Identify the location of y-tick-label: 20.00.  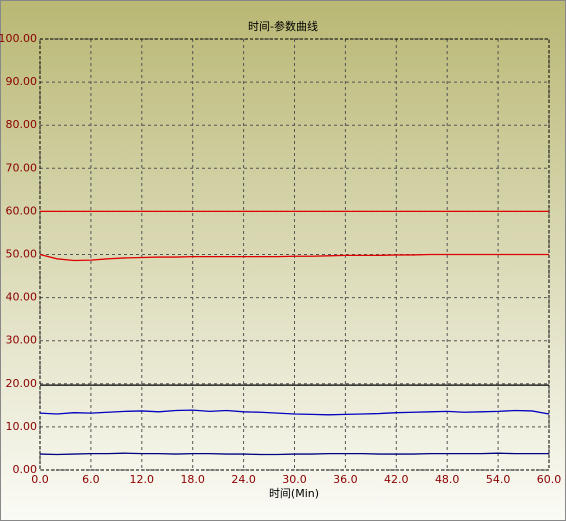
(22, 383).